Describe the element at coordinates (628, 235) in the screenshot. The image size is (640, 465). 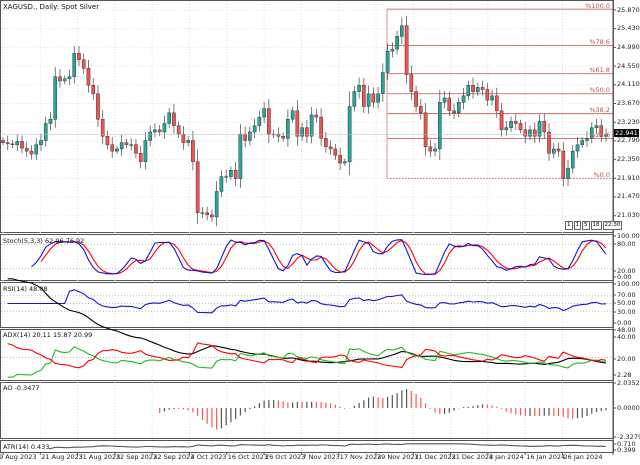
I see `stoch-scale-label: 100.00` at that location.